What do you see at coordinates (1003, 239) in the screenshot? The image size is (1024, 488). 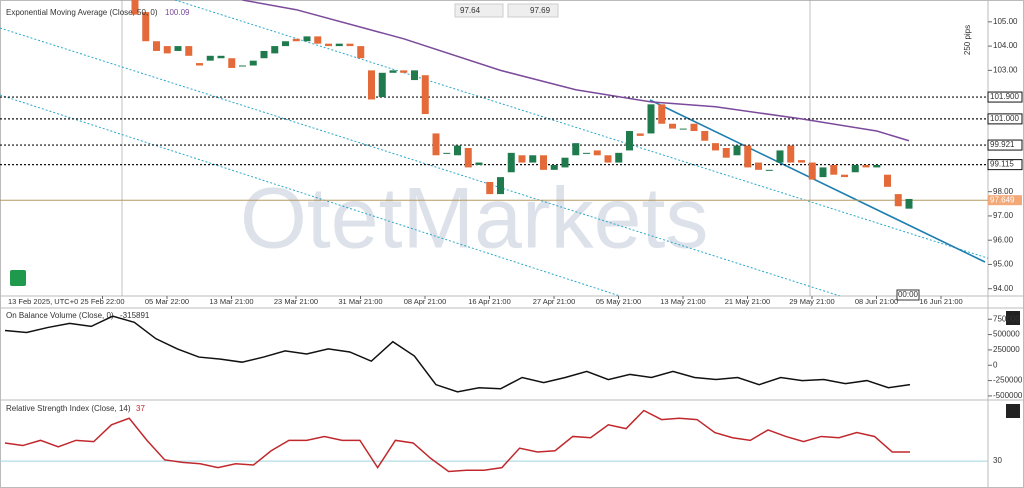 I see `y-tick-label: 96.00` at bounding box center [1003, 239].